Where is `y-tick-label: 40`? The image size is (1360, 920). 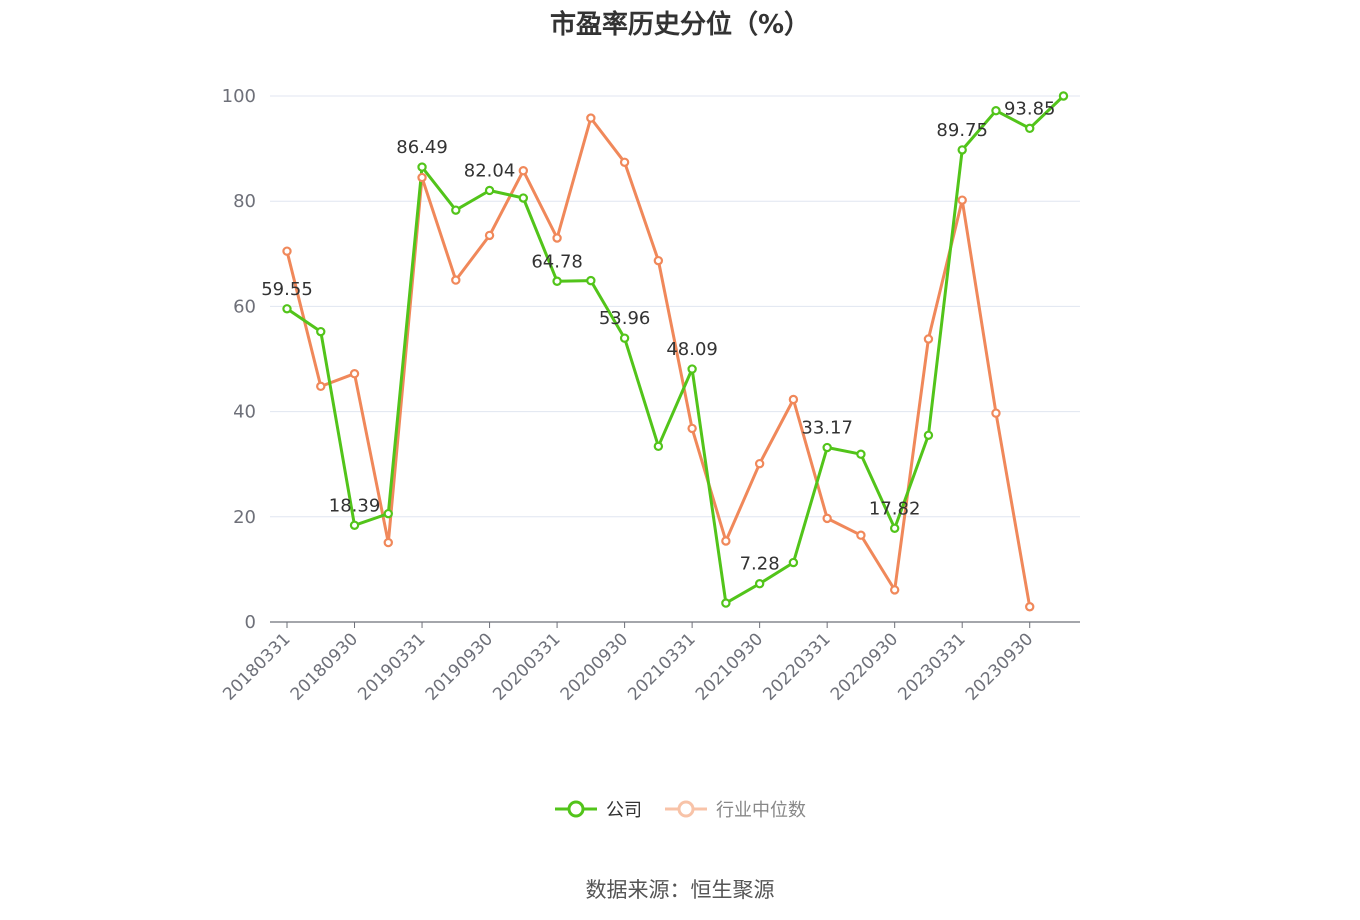 y-tick-label: 40 is located at coordinates (244, 412).